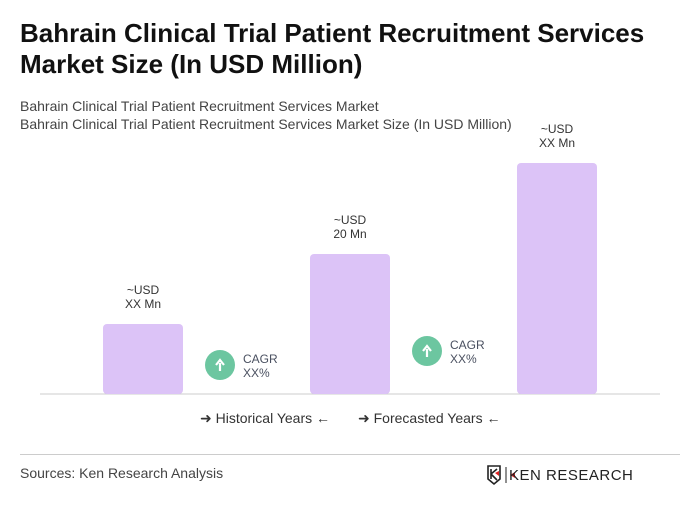 The height and width of the screenshot is (520, 700). Describe the element at coordinates (122, 473) in the screenshot. I see `source-text: Sources: Ken Research Analysis` at that location.